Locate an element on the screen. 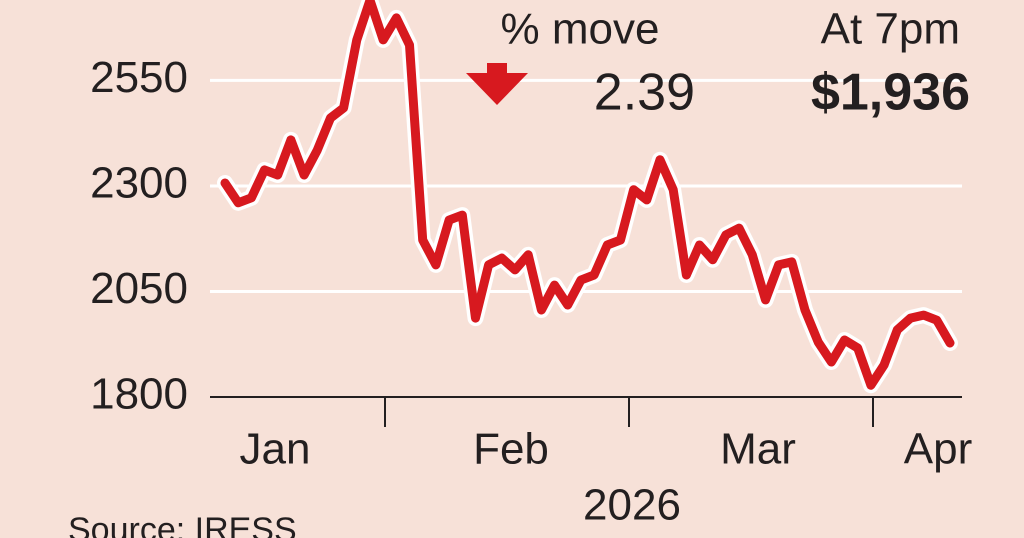 This screenshot has height=538, width=1024. price-value: $1,936 is located at coordinates (890, 93).